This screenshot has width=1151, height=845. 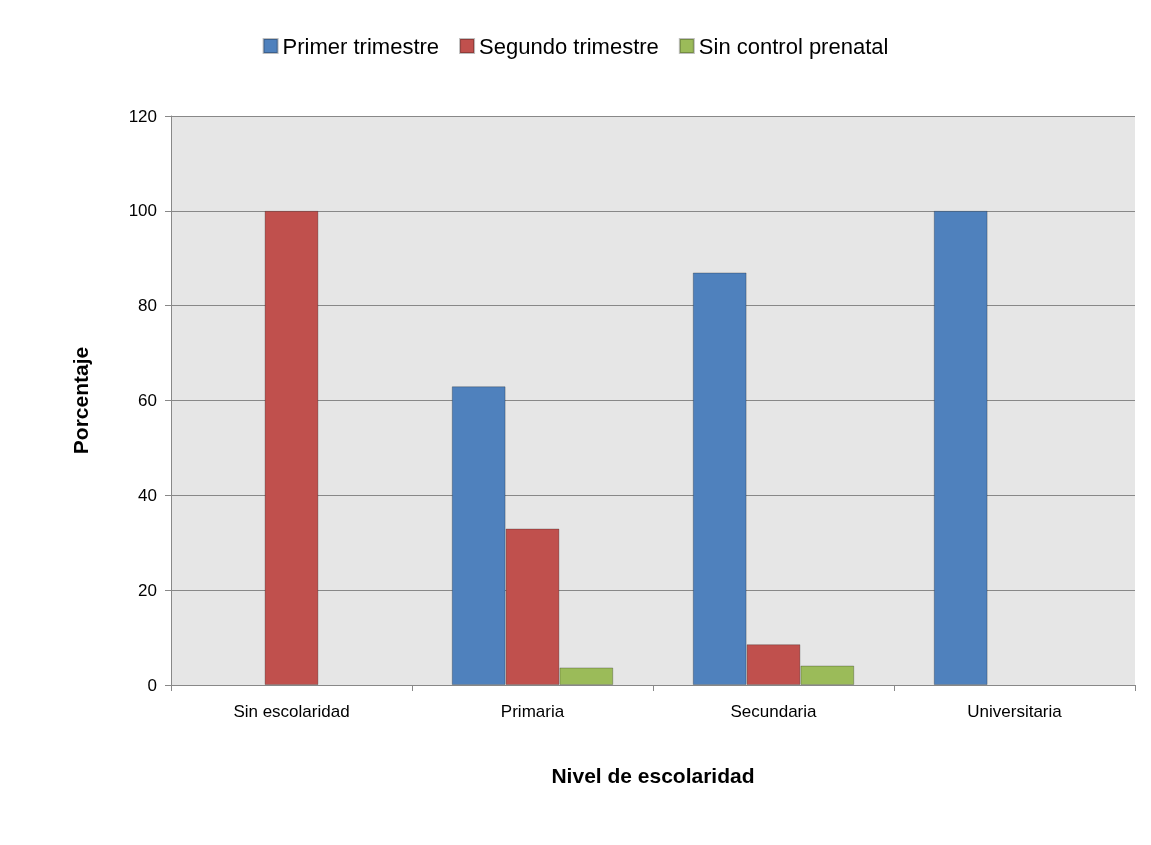 I want to click on y-tick-label: 80, so click(x=147, y=306).